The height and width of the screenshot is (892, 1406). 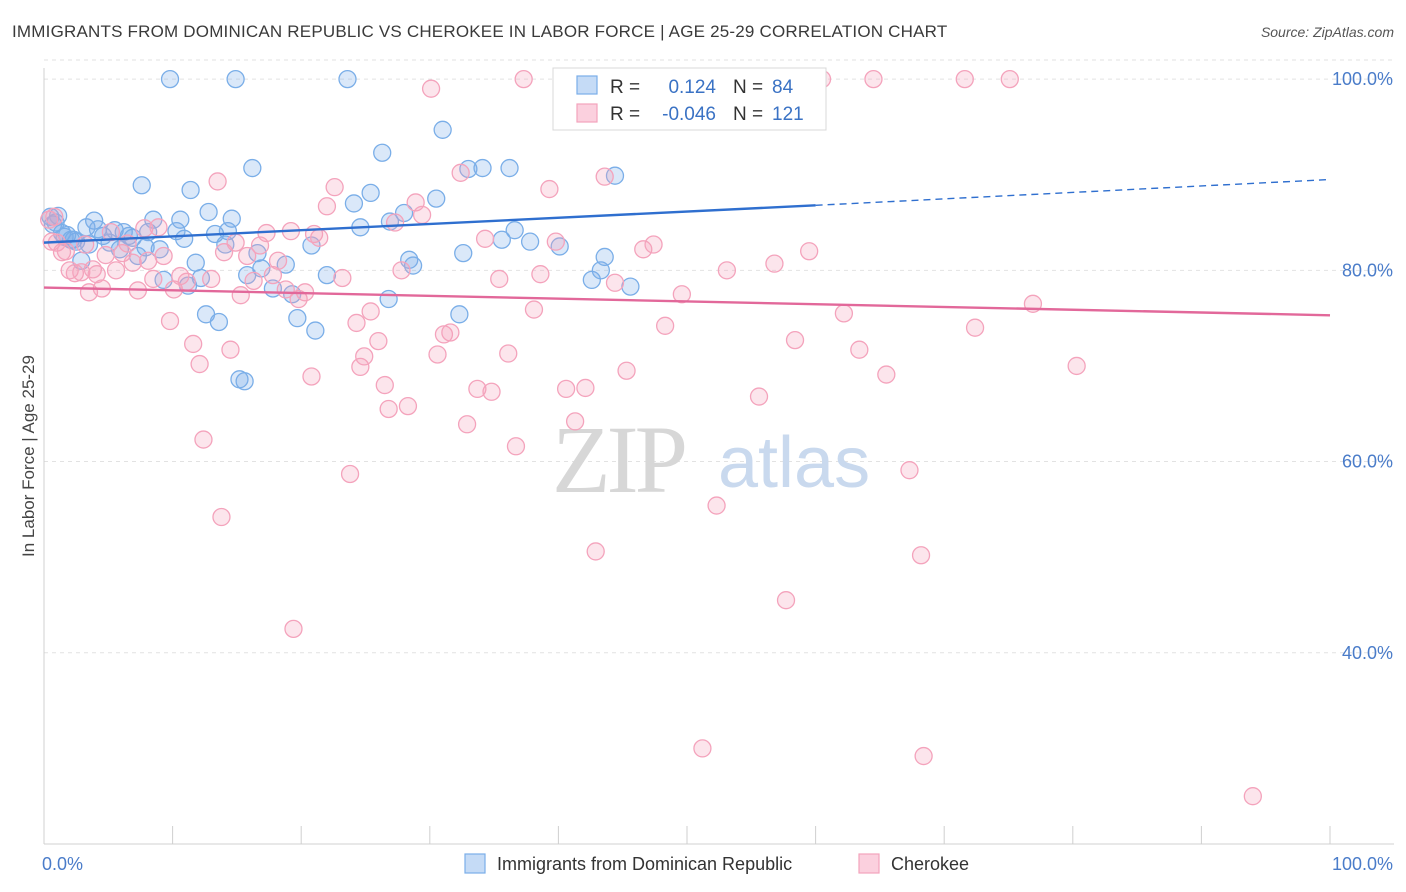 What do you see at coordinates (625, 114) in the screenshot?
I see `legend-r-label-2: R =` at bounding box center [625, 114].